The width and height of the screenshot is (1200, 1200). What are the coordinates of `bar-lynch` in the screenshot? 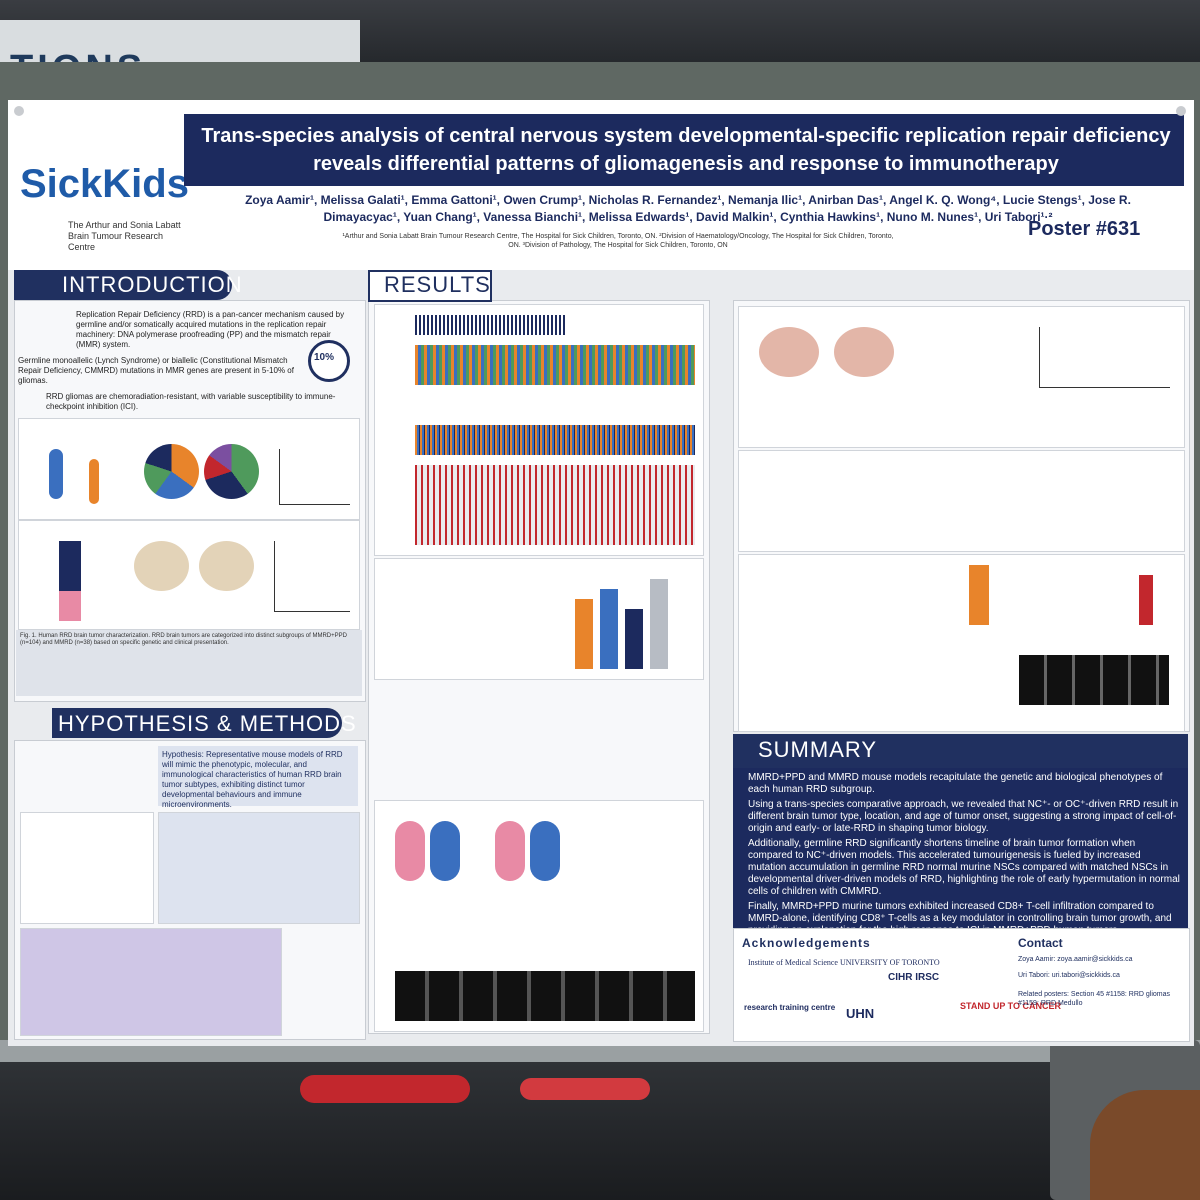 It's located at (70, 606).